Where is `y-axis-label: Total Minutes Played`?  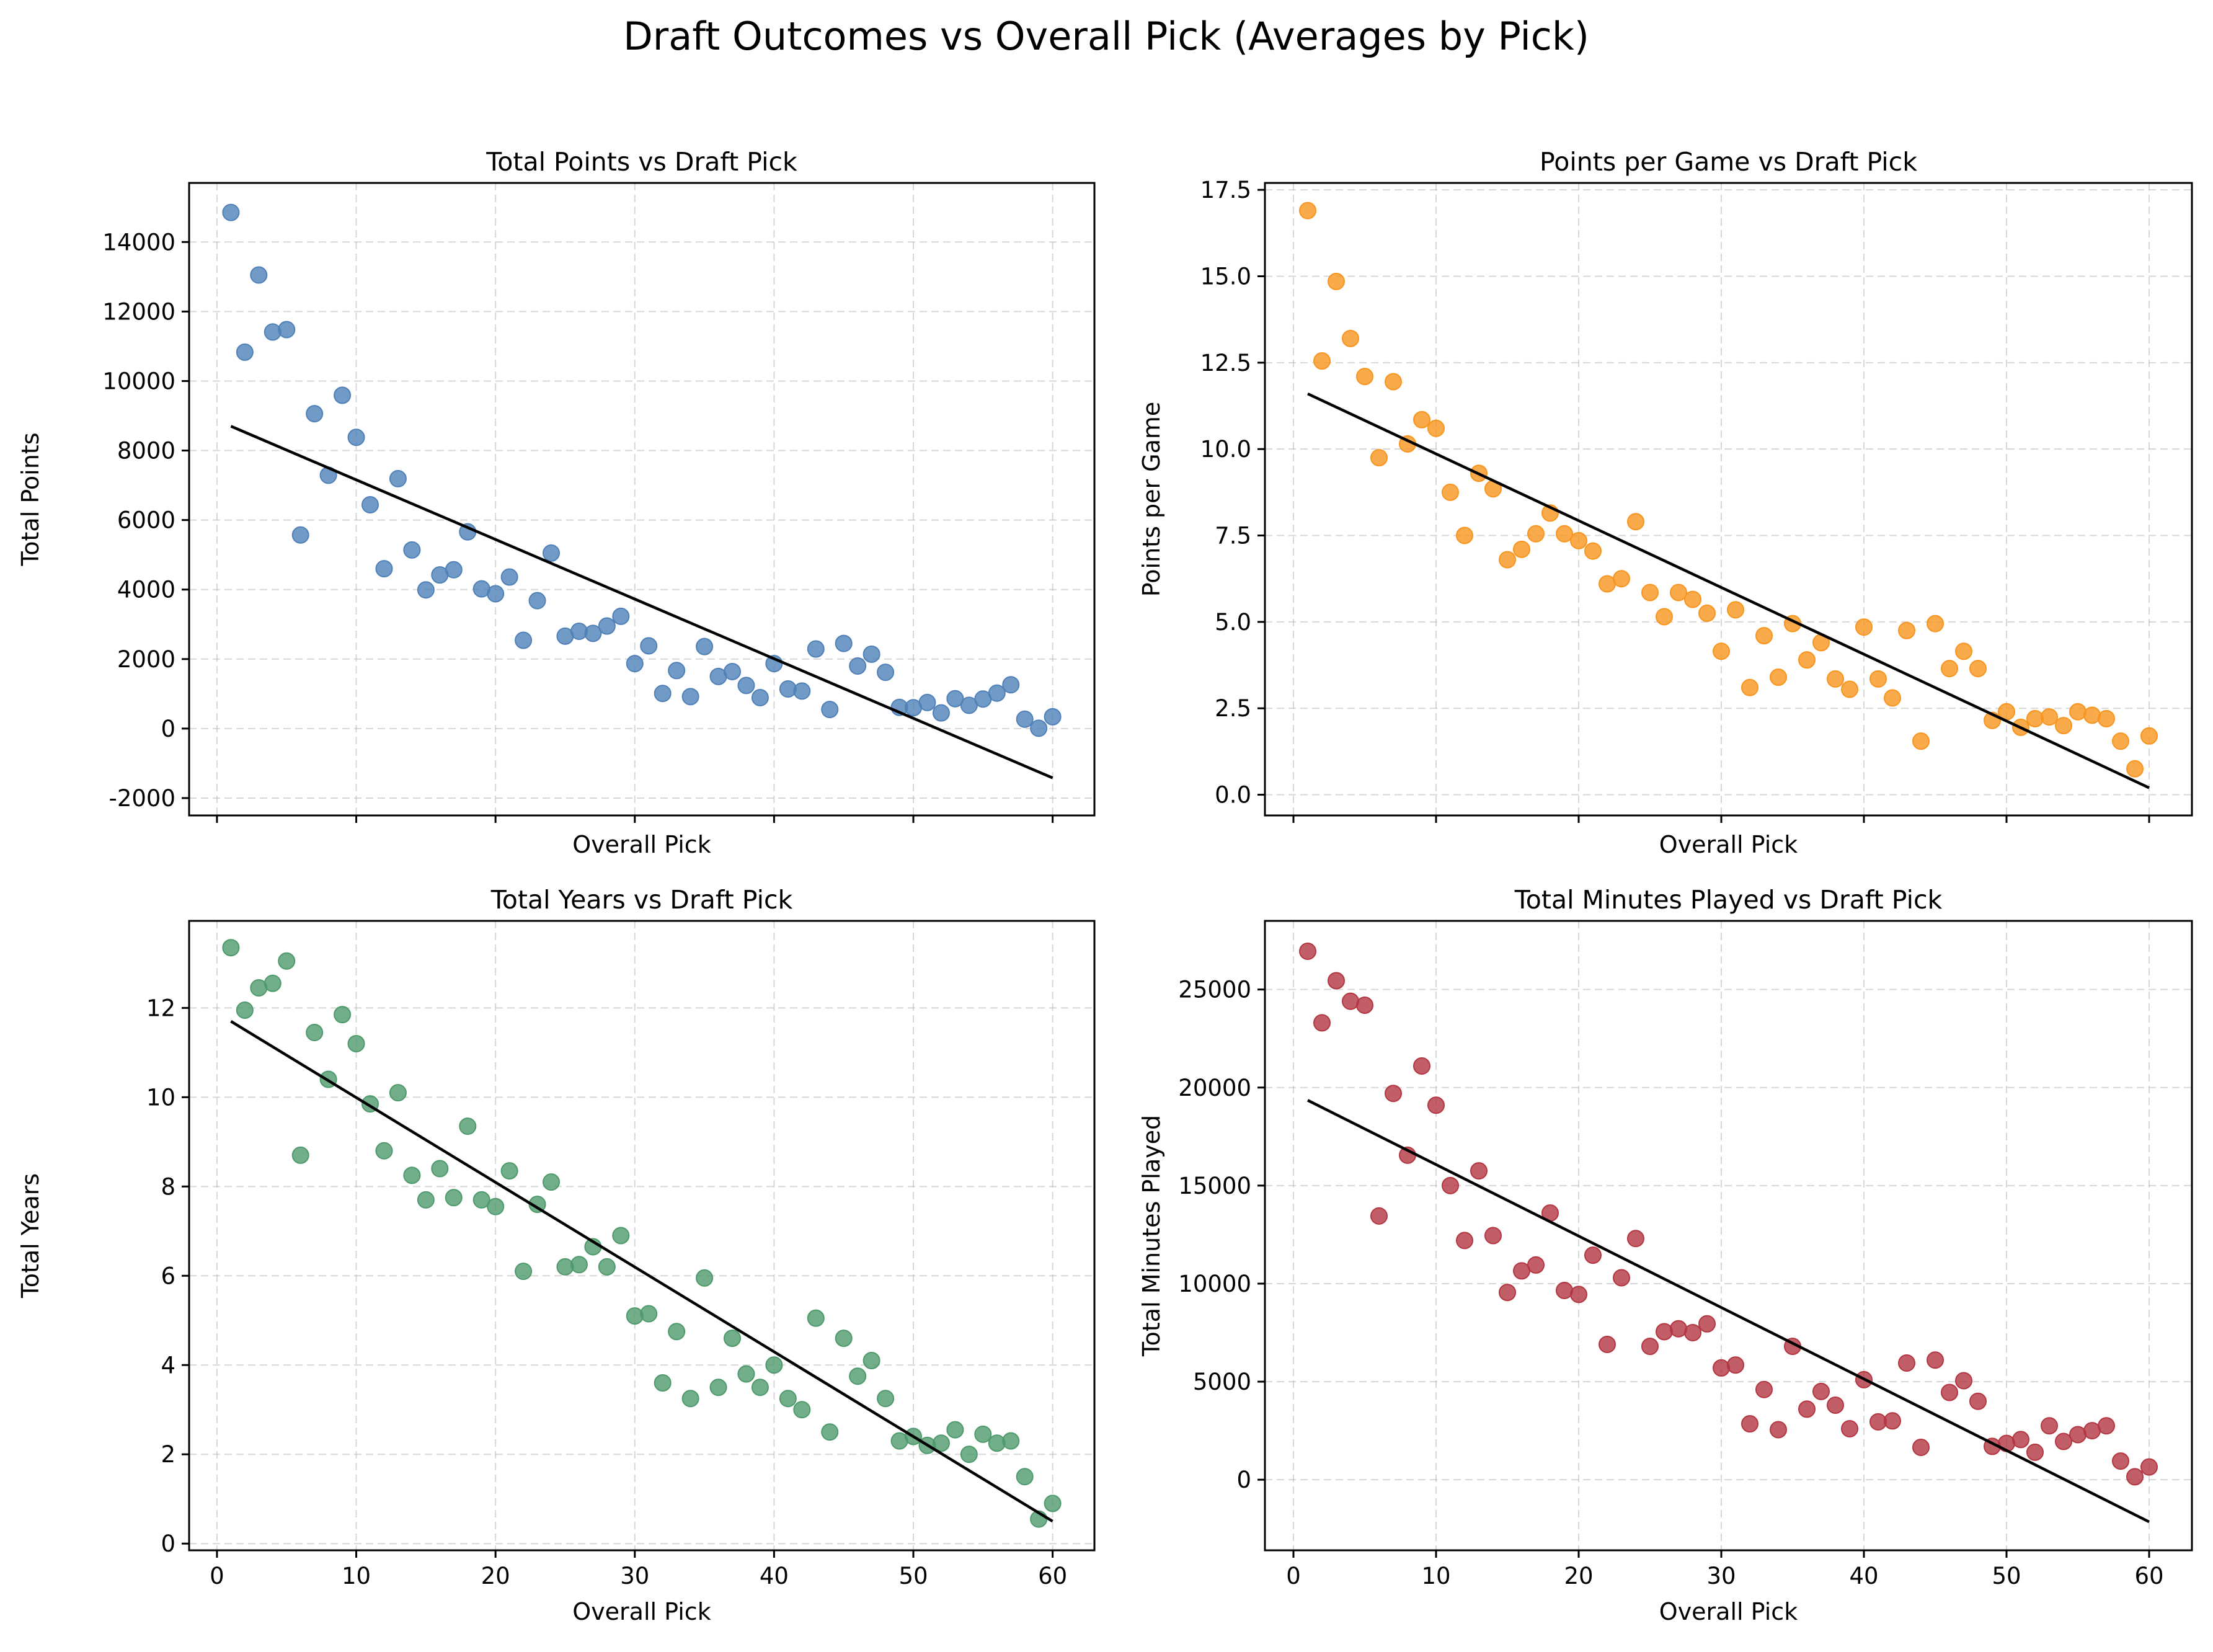 y-axis-label: Total Minutes Played is located at coordinates (1151, 1236).